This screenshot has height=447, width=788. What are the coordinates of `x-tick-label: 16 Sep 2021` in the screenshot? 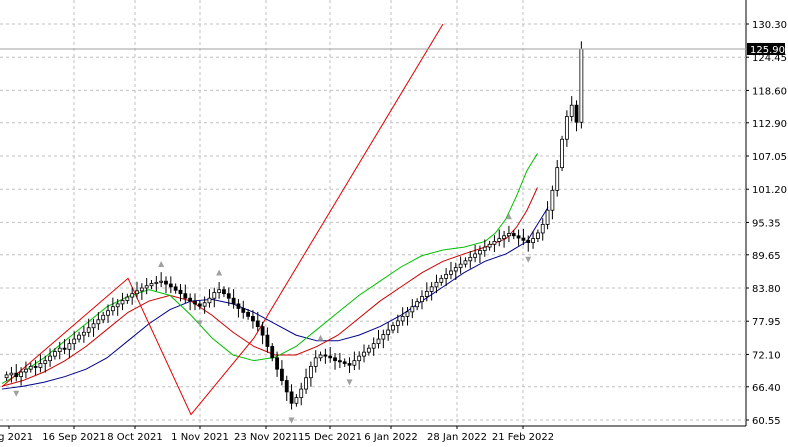 It's located at (73, 437).